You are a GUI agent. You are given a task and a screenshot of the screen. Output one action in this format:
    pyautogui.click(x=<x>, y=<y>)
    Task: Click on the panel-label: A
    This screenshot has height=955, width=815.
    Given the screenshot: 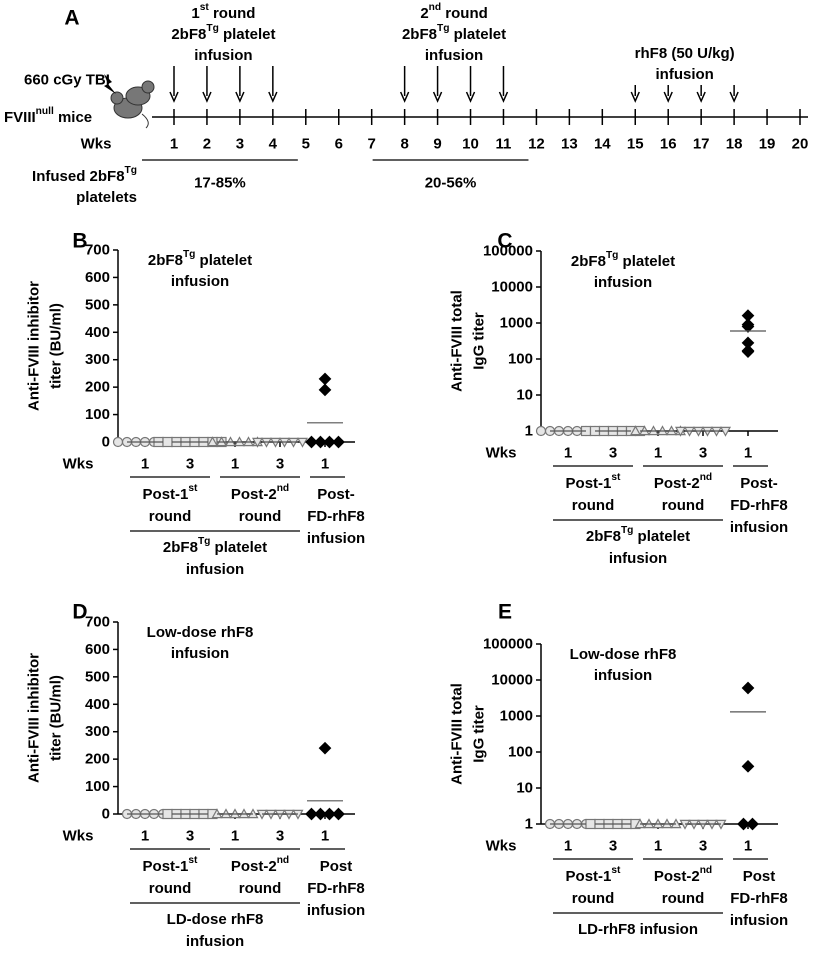 What is the action you would take?
    pyautogui.click(x=71, y=18)
    